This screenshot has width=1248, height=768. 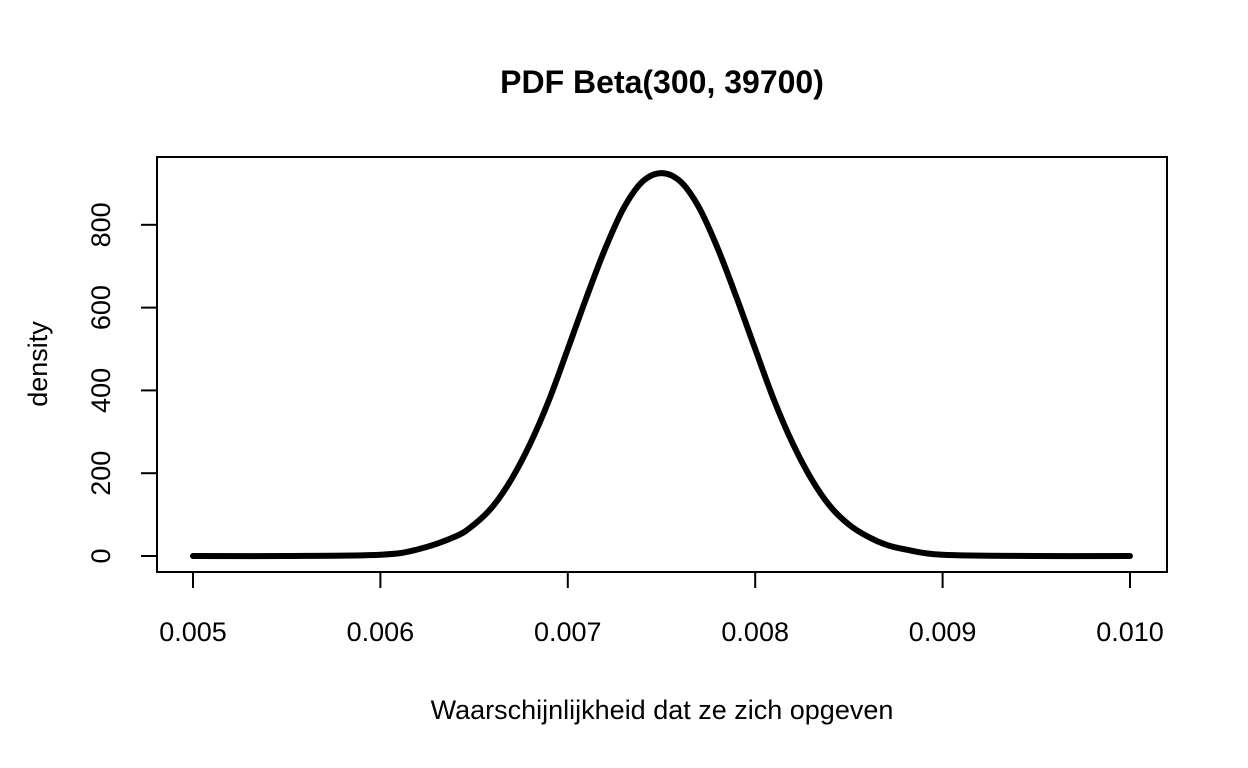 What do you see at coordinates (193, 632) in the screenshot?
I see `x-tick-label: 0.005` at bounding box center [193, 632].